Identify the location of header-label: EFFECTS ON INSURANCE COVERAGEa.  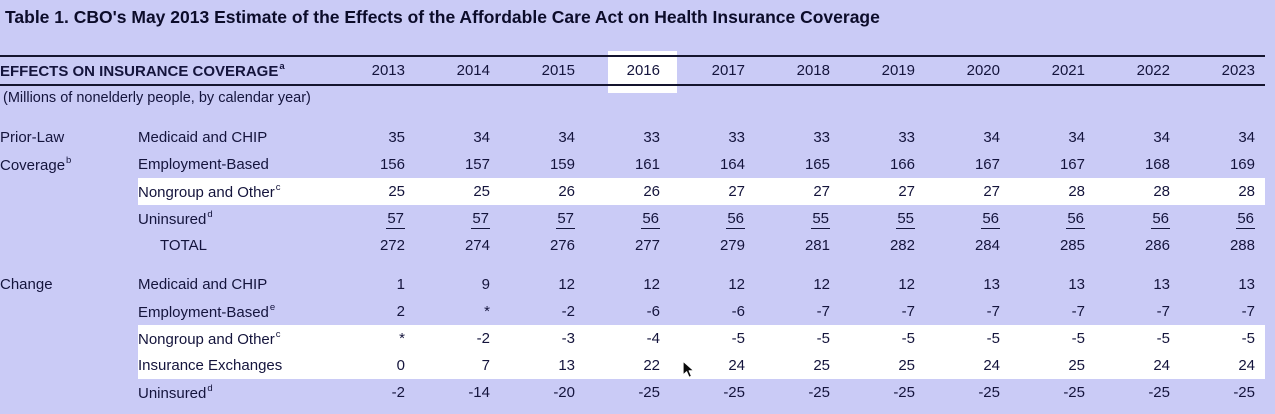
(160, 70).